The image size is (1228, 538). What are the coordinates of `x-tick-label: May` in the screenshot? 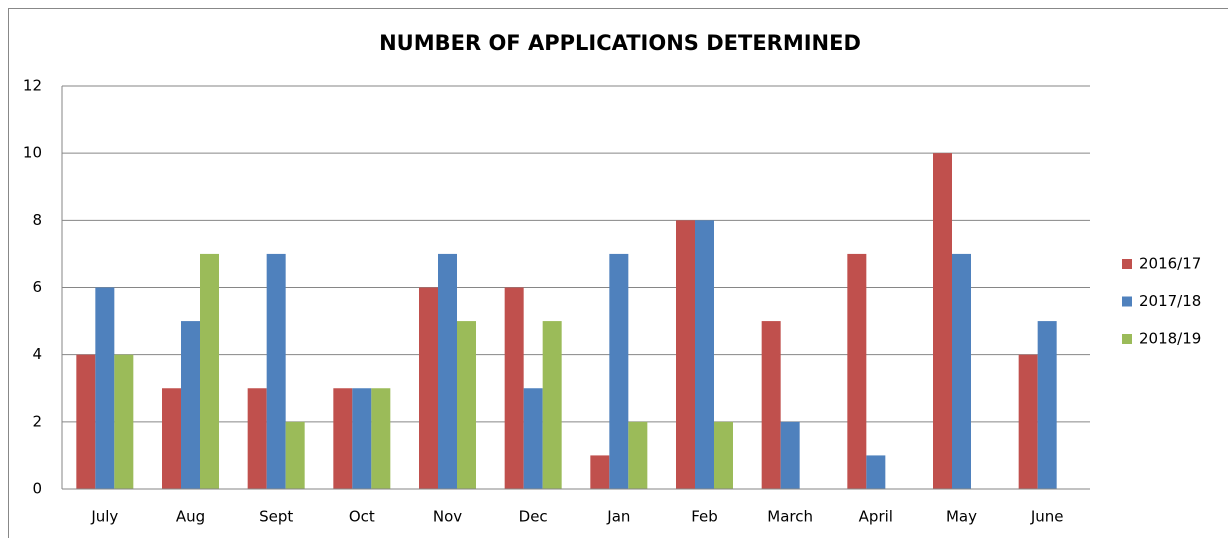 It's located at (961, 517).